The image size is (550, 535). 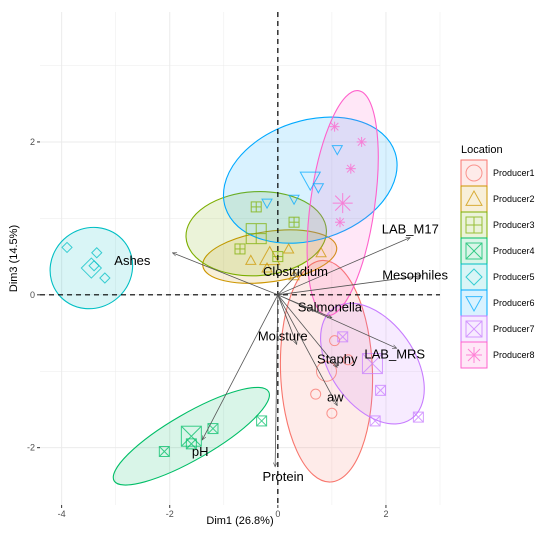 I want to click on legend-title: Location, so click(x=482, y=150).